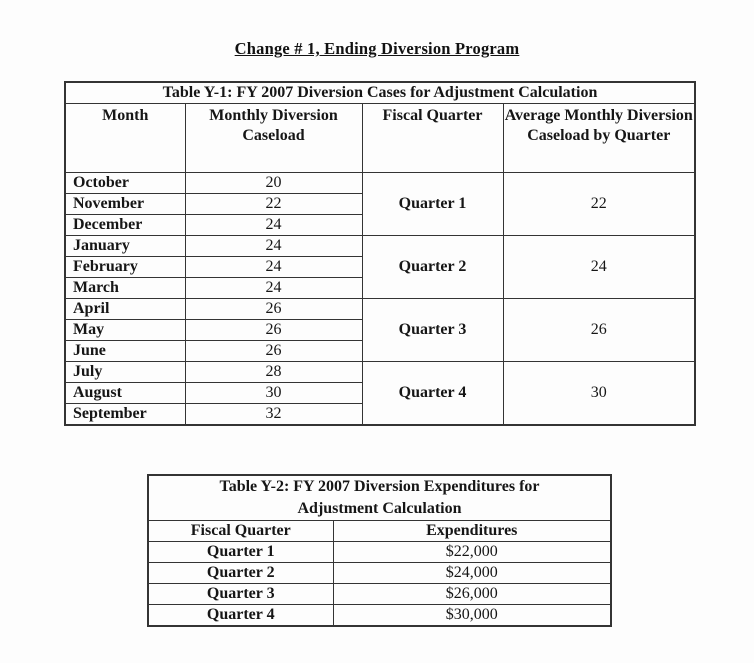 Image resolution: width=754 pixels, height=663 pixels. Describe the element at coordinates (125, 351) in the screenshot. I see `month-cell: June` at that location.